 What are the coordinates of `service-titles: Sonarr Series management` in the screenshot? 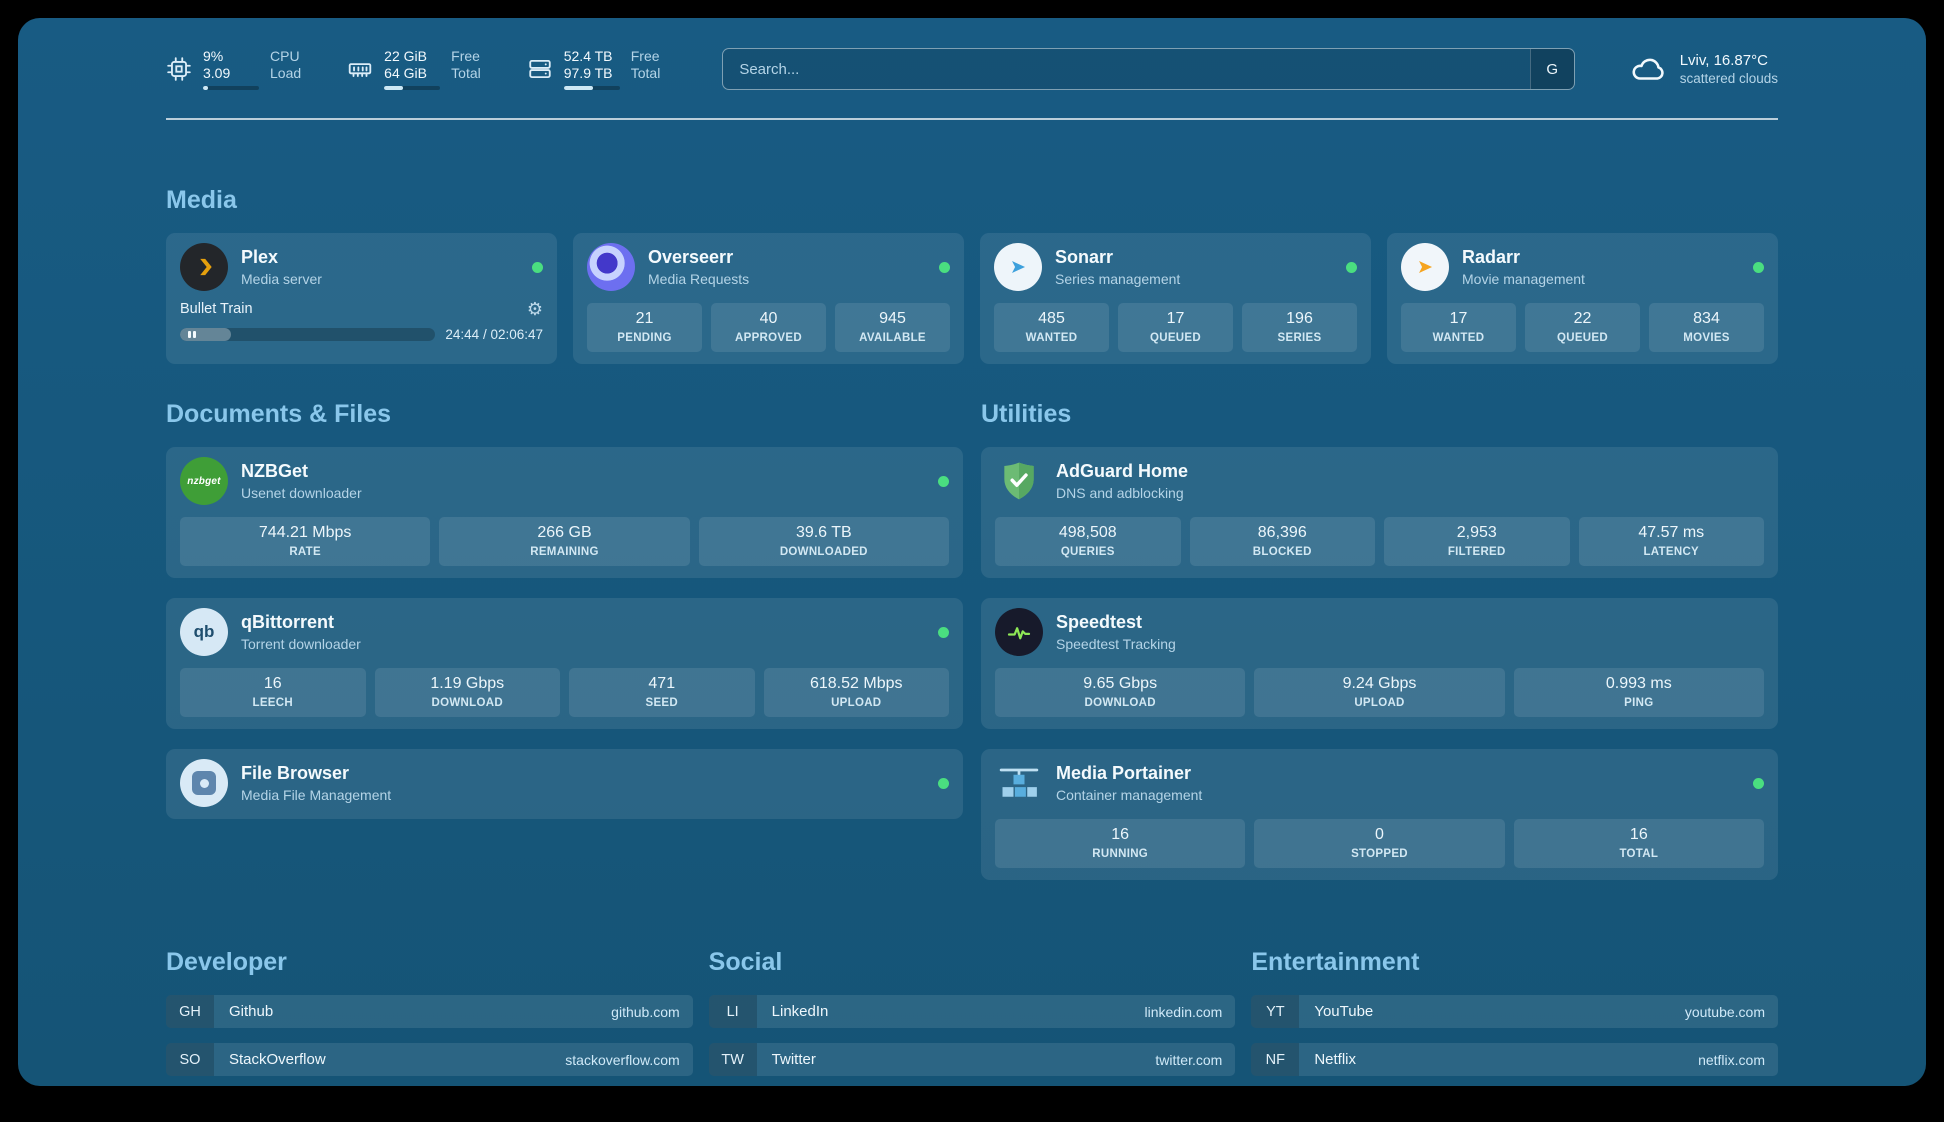 It's located at (1117, 267).